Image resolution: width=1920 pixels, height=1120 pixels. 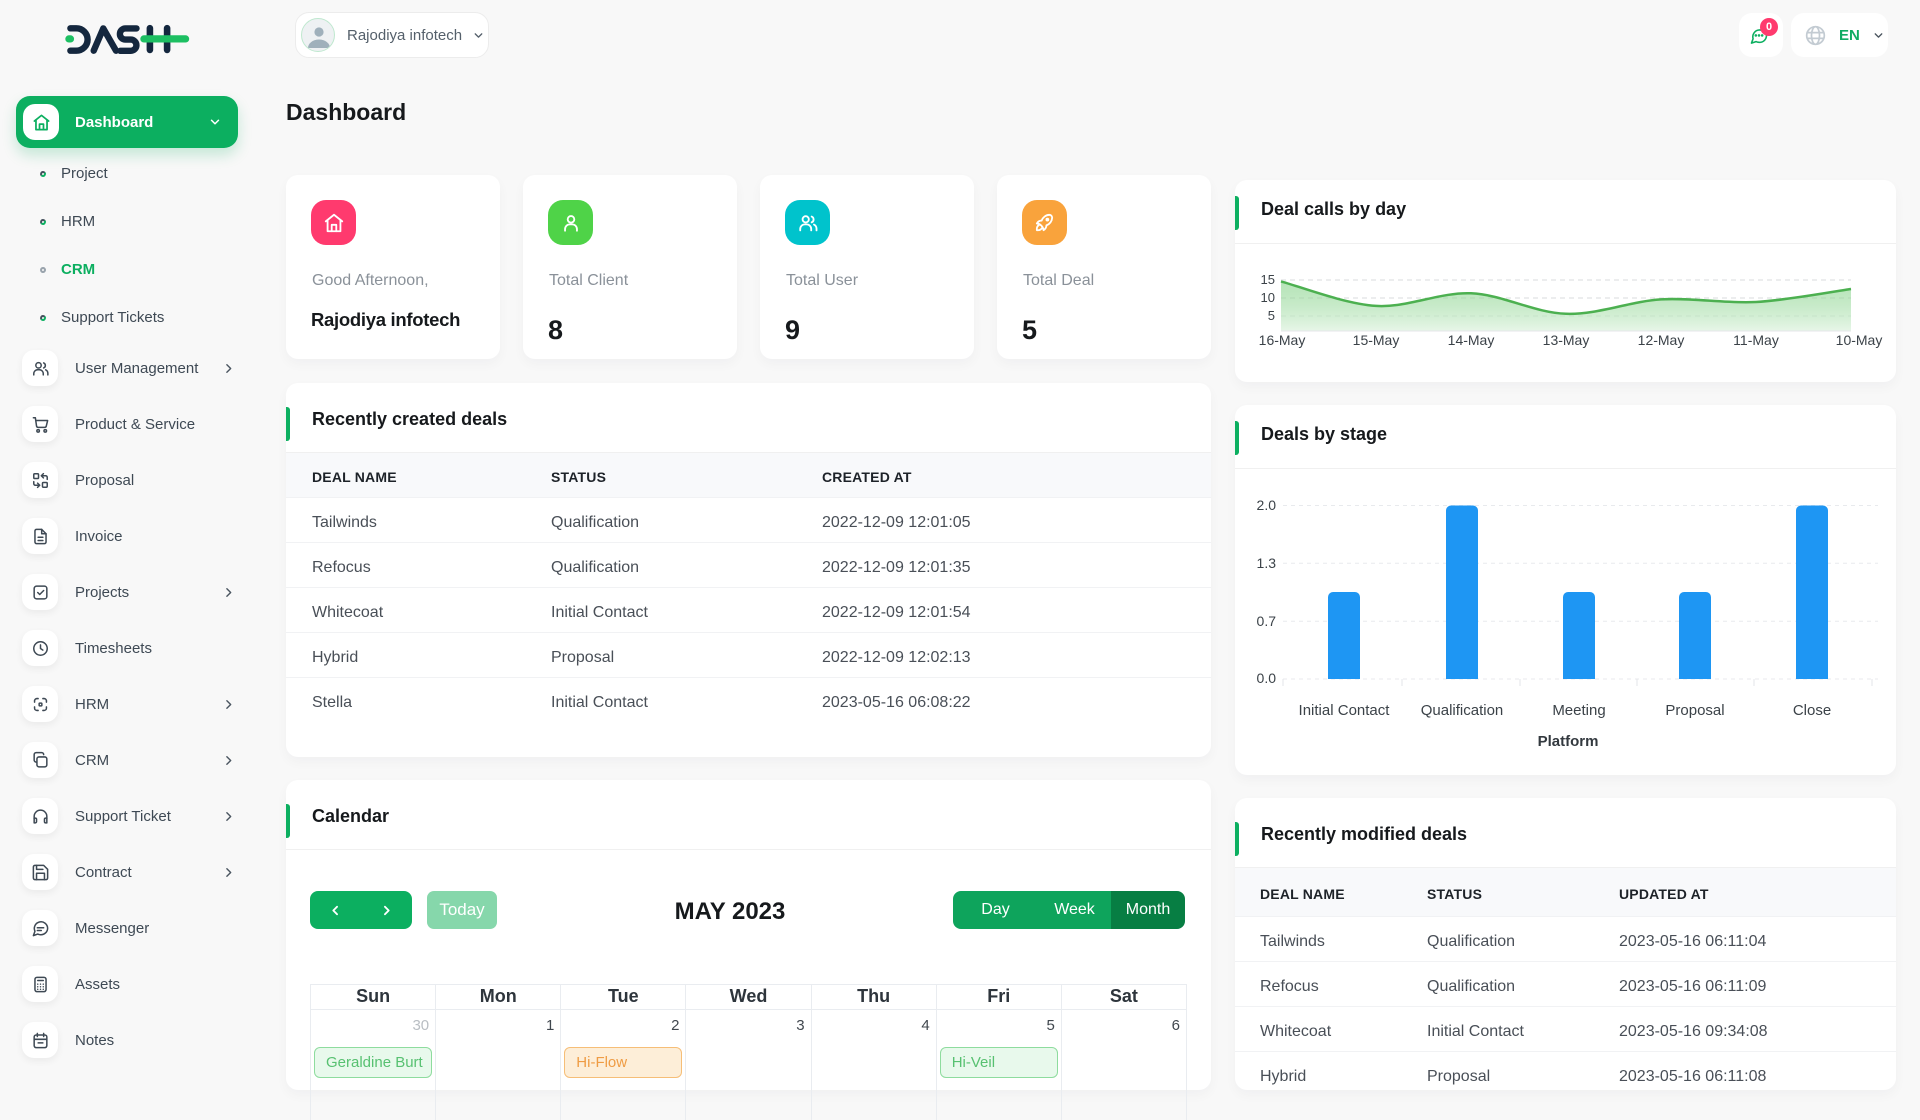 What do you see at coordinates (1267, 678) in the screenshot?
I see `svg-text: 0.0` at bounding box center [1267, 678].